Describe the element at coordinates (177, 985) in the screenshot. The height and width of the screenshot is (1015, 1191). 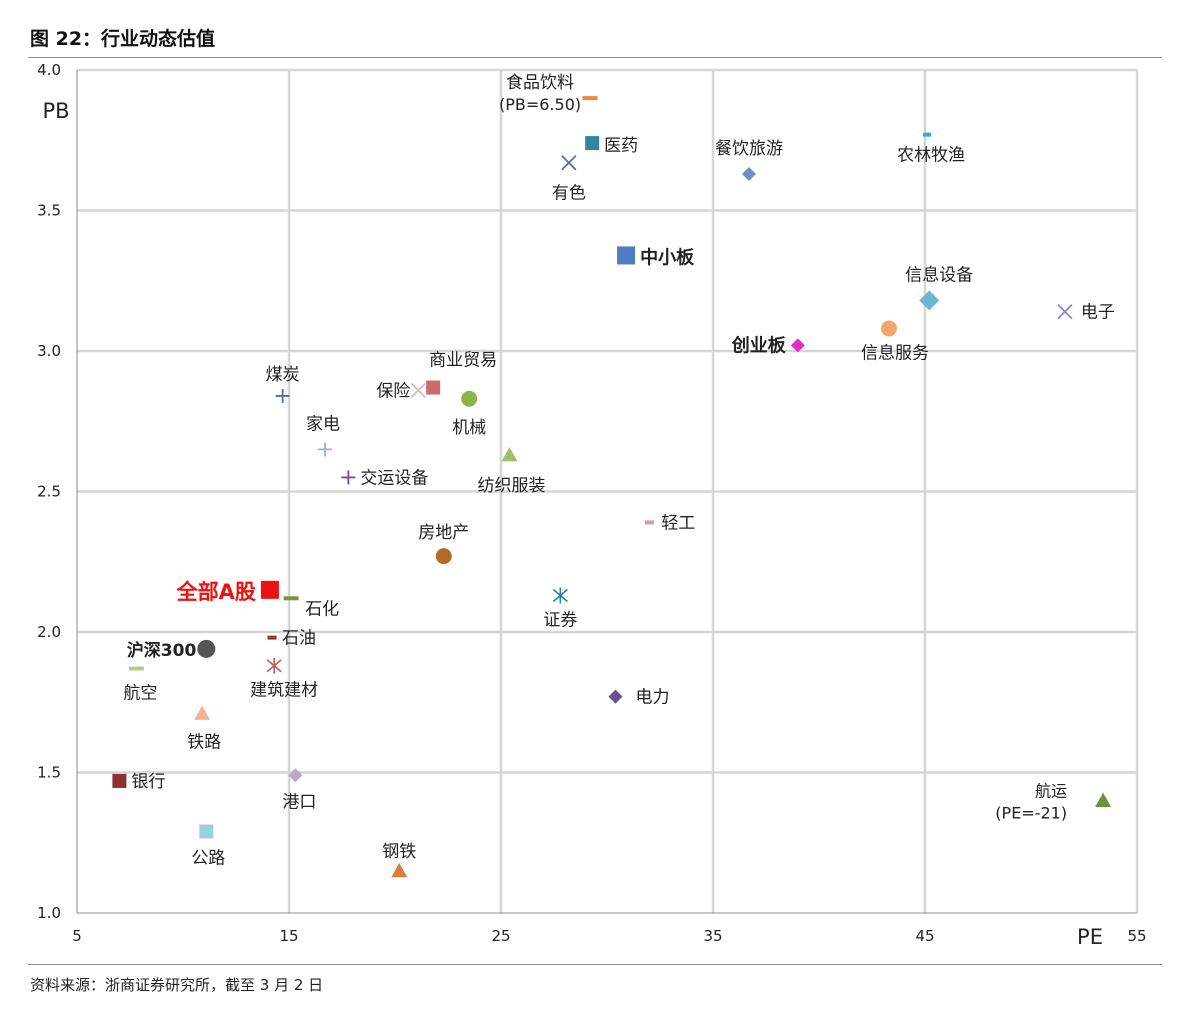
I see `source-note: 资料来源：浙商证券研究所，截至 3 月 2 日` at that location.